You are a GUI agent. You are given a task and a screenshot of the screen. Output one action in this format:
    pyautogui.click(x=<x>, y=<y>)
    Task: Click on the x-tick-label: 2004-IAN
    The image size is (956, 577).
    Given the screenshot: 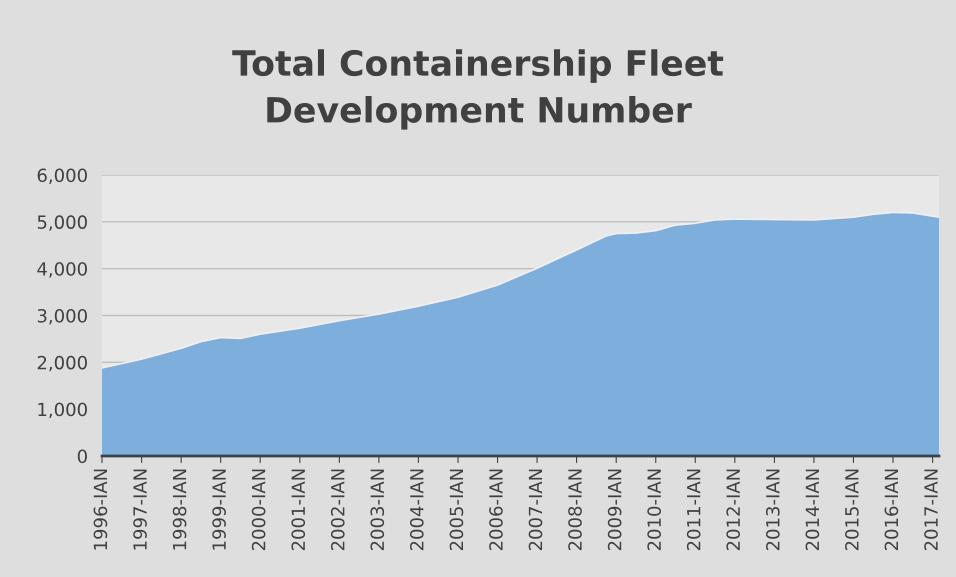 What is the action you would take?
    pyautogui.click(x=417, y=510)
    